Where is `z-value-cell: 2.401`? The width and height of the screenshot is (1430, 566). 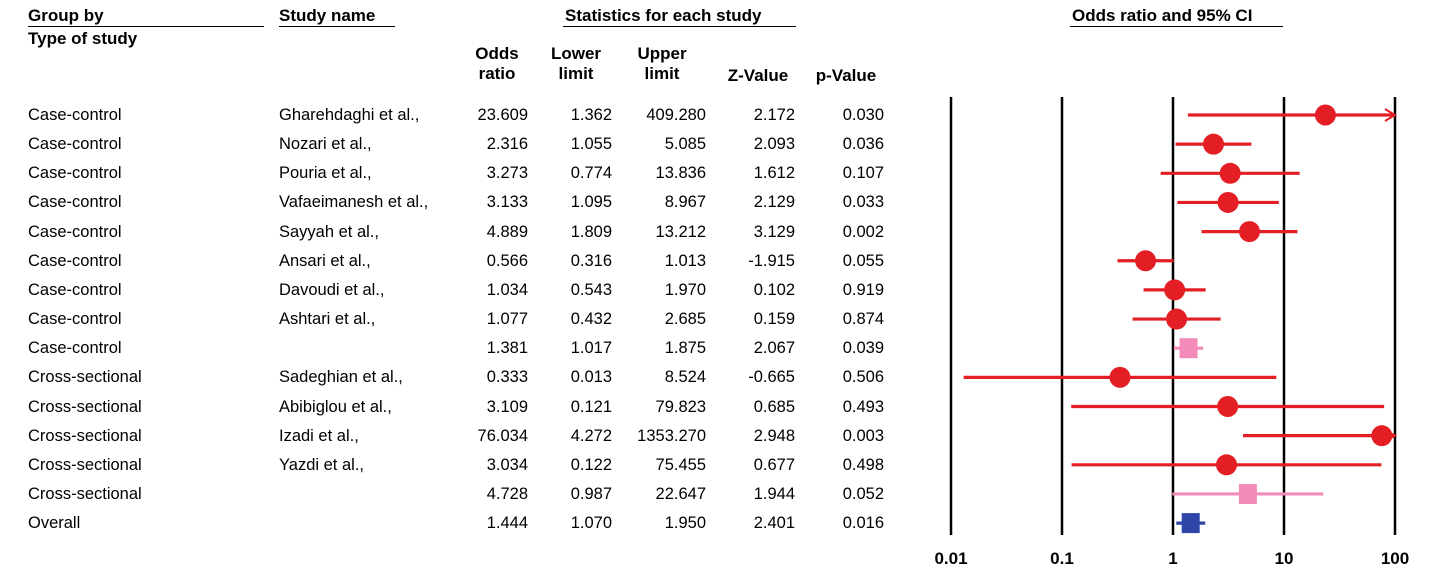 z-value-cell: 2.401 is located at coordinates (774, 523).